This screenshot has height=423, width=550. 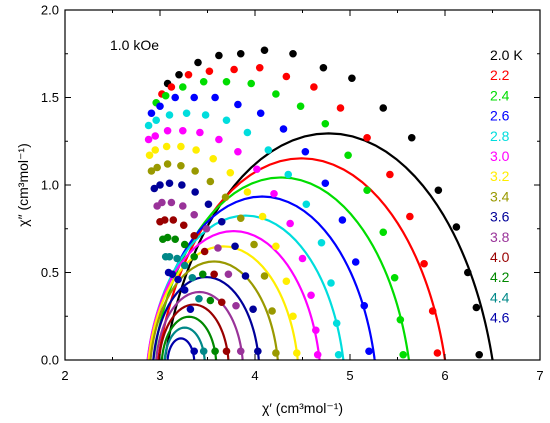 What do you see at coordinates (500, 196) in the screenshot?
I see `legend-entry: 3.4` at bounding box center [500, 196].